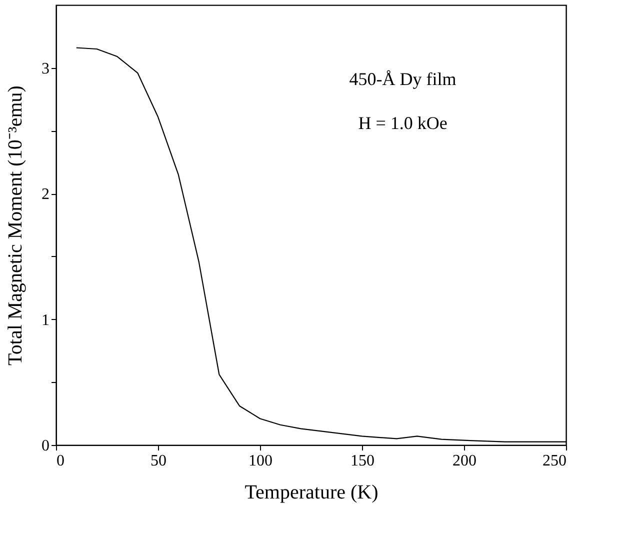 This screenshot has width=639, height=538. What do you see at coordinates (311, 493) in the screenshot?
I see `x-axis-title: Temperature (K)` at bounding box center [311, 493].